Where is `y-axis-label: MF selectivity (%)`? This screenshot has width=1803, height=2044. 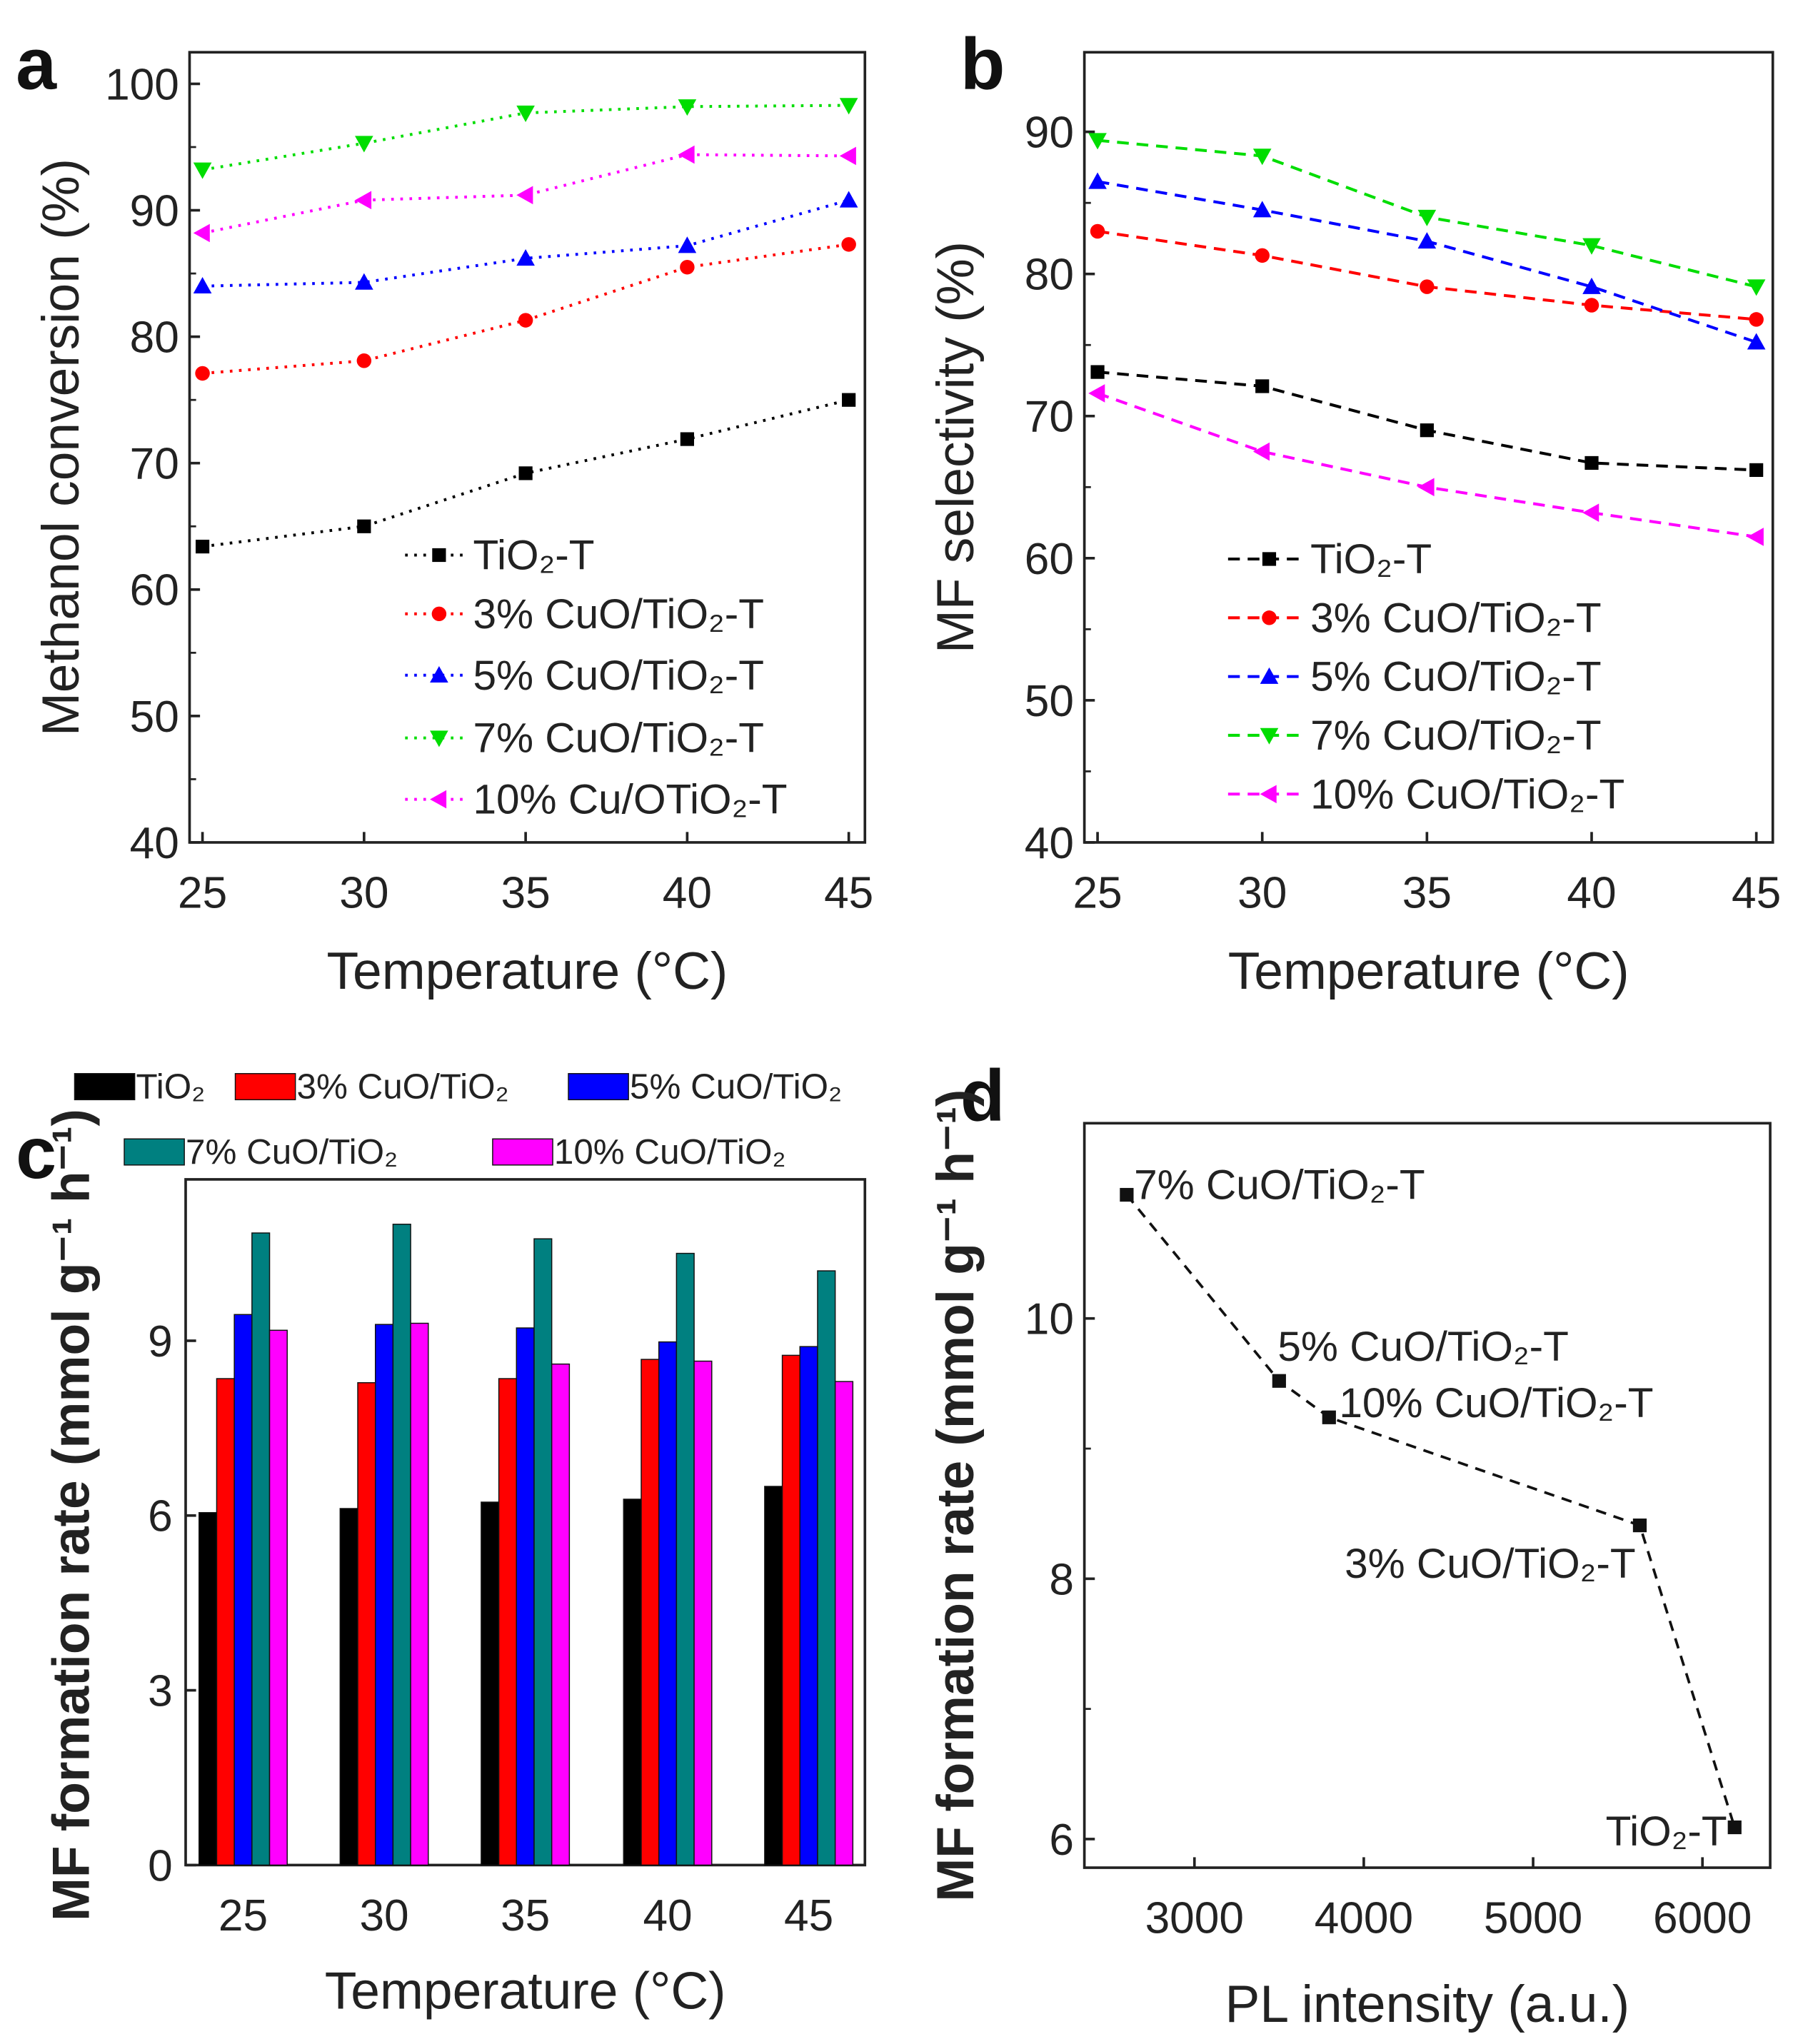
y-axis-label: MF selectivity (%) is located at coordinates (955, 447).